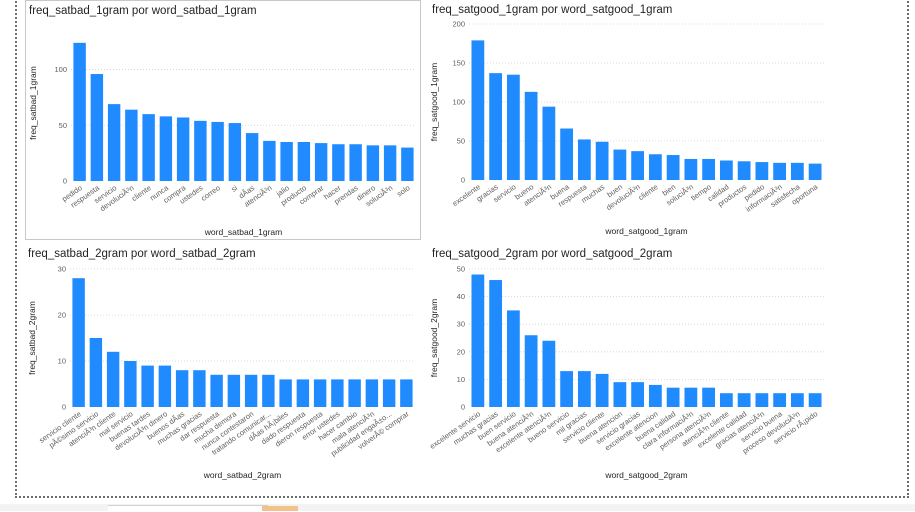  I want to click on y-tick-label: 50, so click(461, 269).